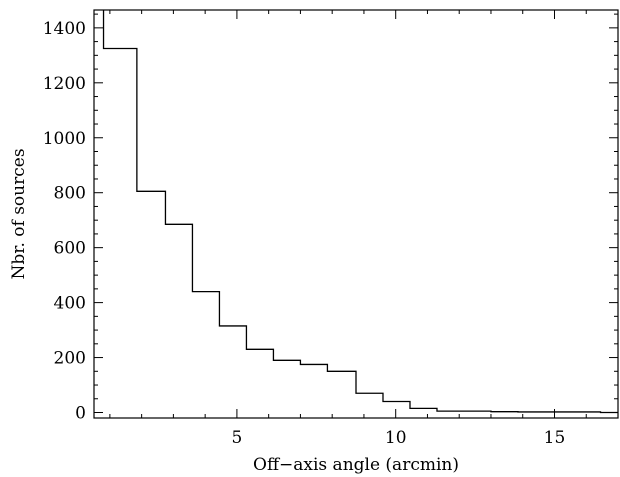  I want to click on y-tick-label: 1400, so click(64, 29).